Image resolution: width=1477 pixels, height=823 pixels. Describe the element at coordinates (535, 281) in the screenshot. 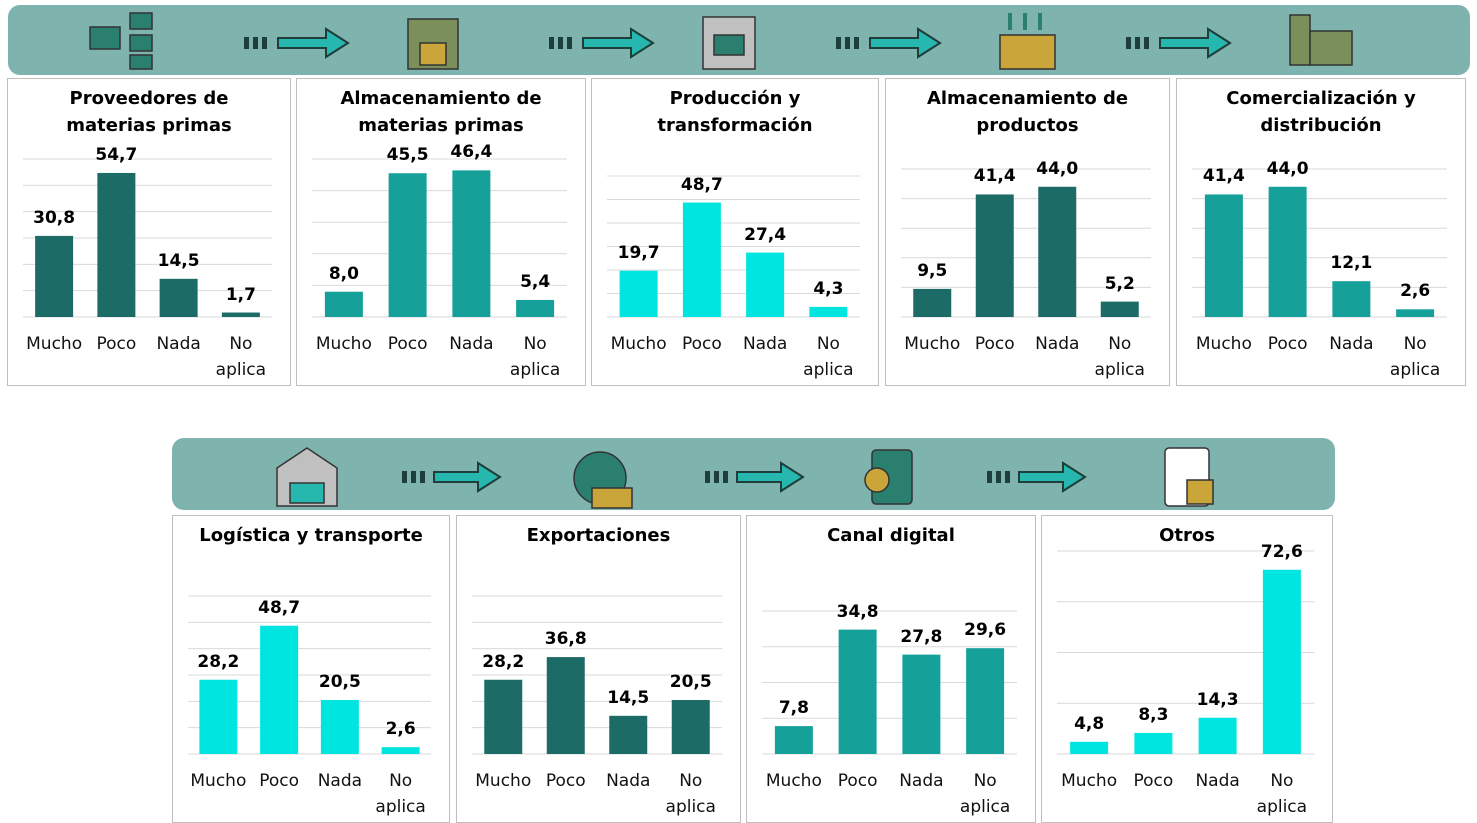

I see `value-label: 5,4` at that location.